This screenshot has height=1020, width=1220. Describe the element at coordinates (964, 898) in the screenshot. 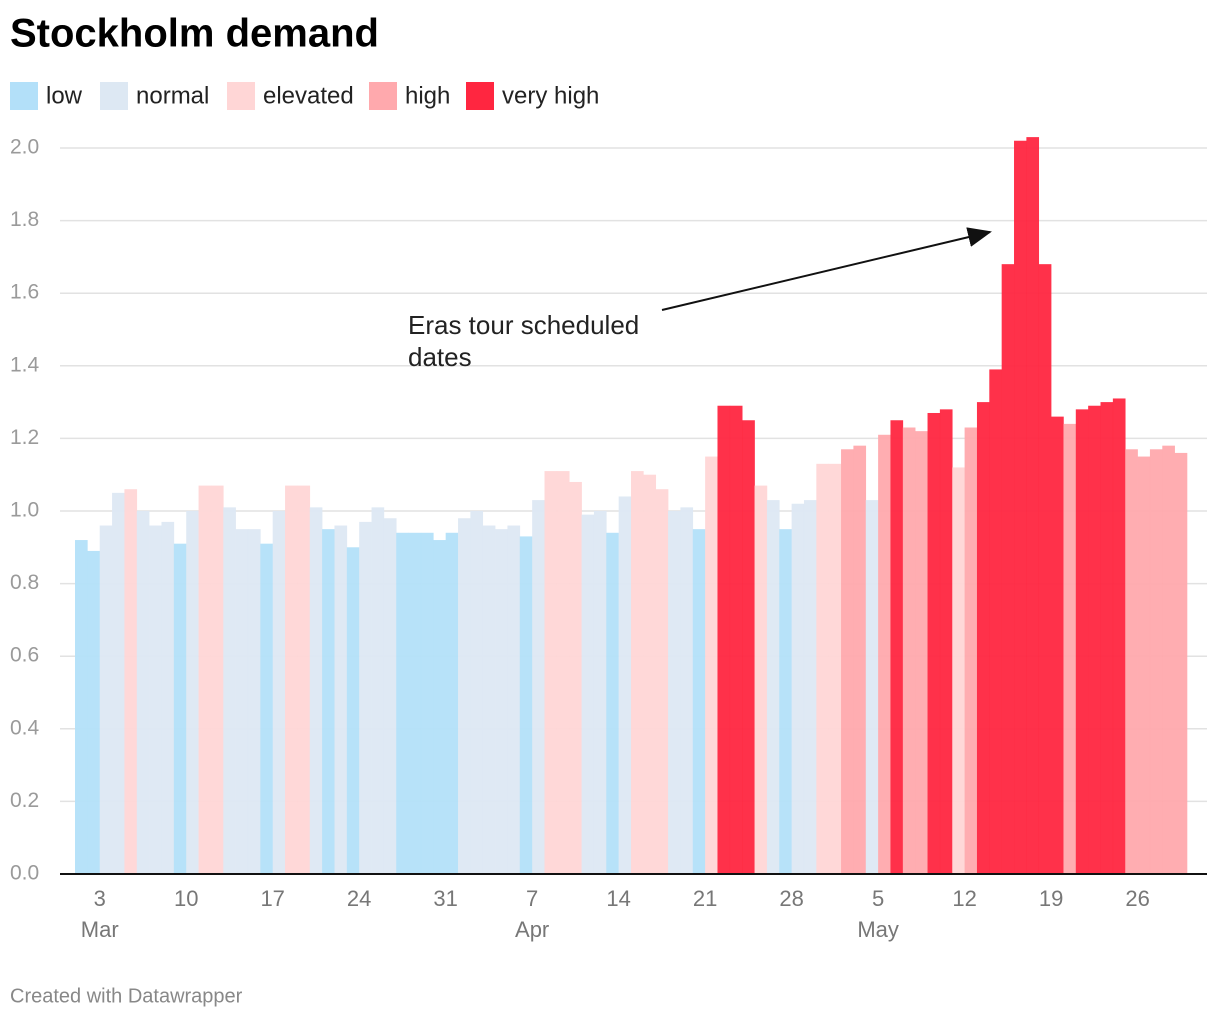

I see `x-tick-label: 12` at that location.